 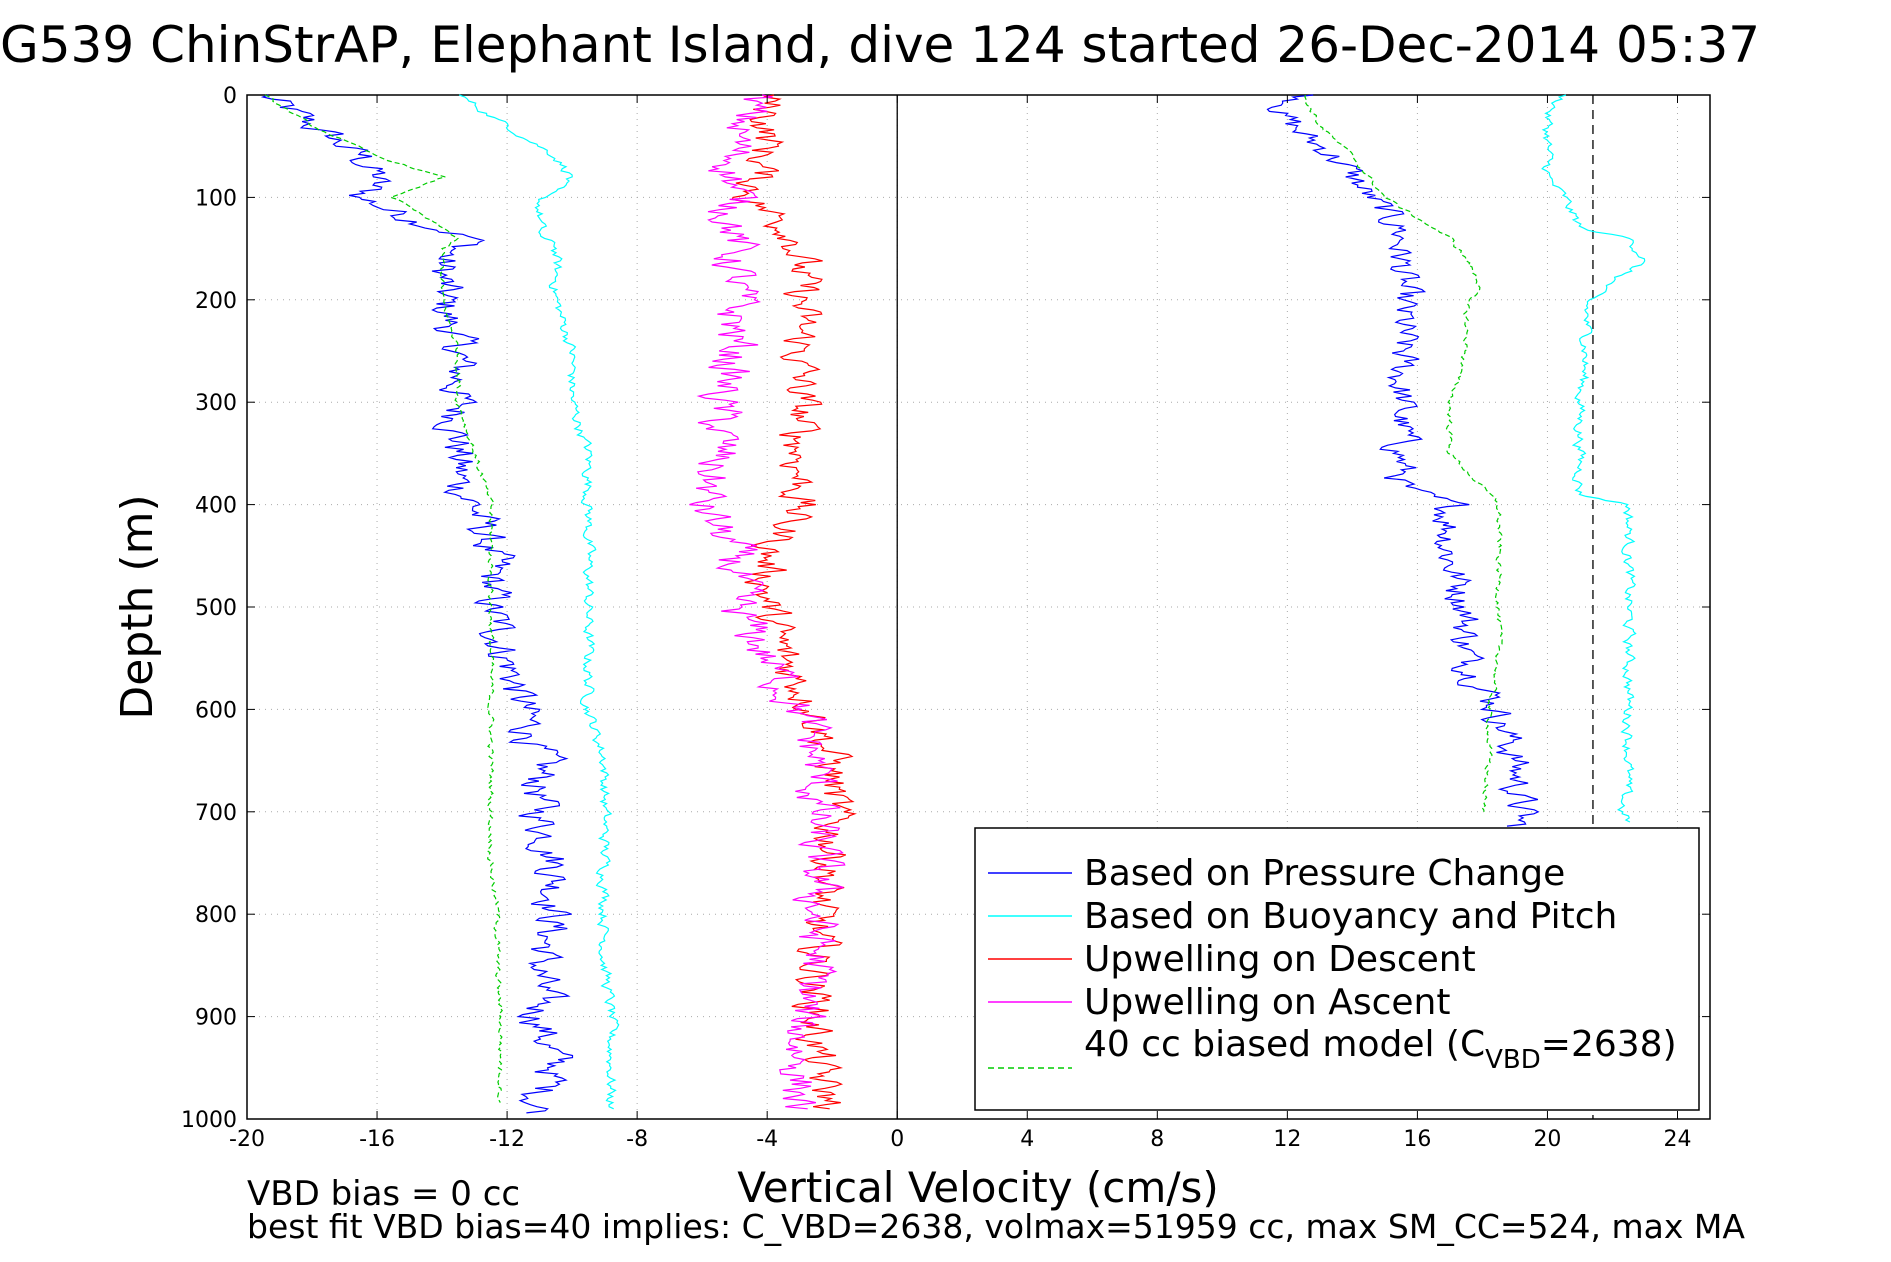 I want to click on annotation-vbd-bias: VBD bias = 0 cc, so click(x=383, y=1194).